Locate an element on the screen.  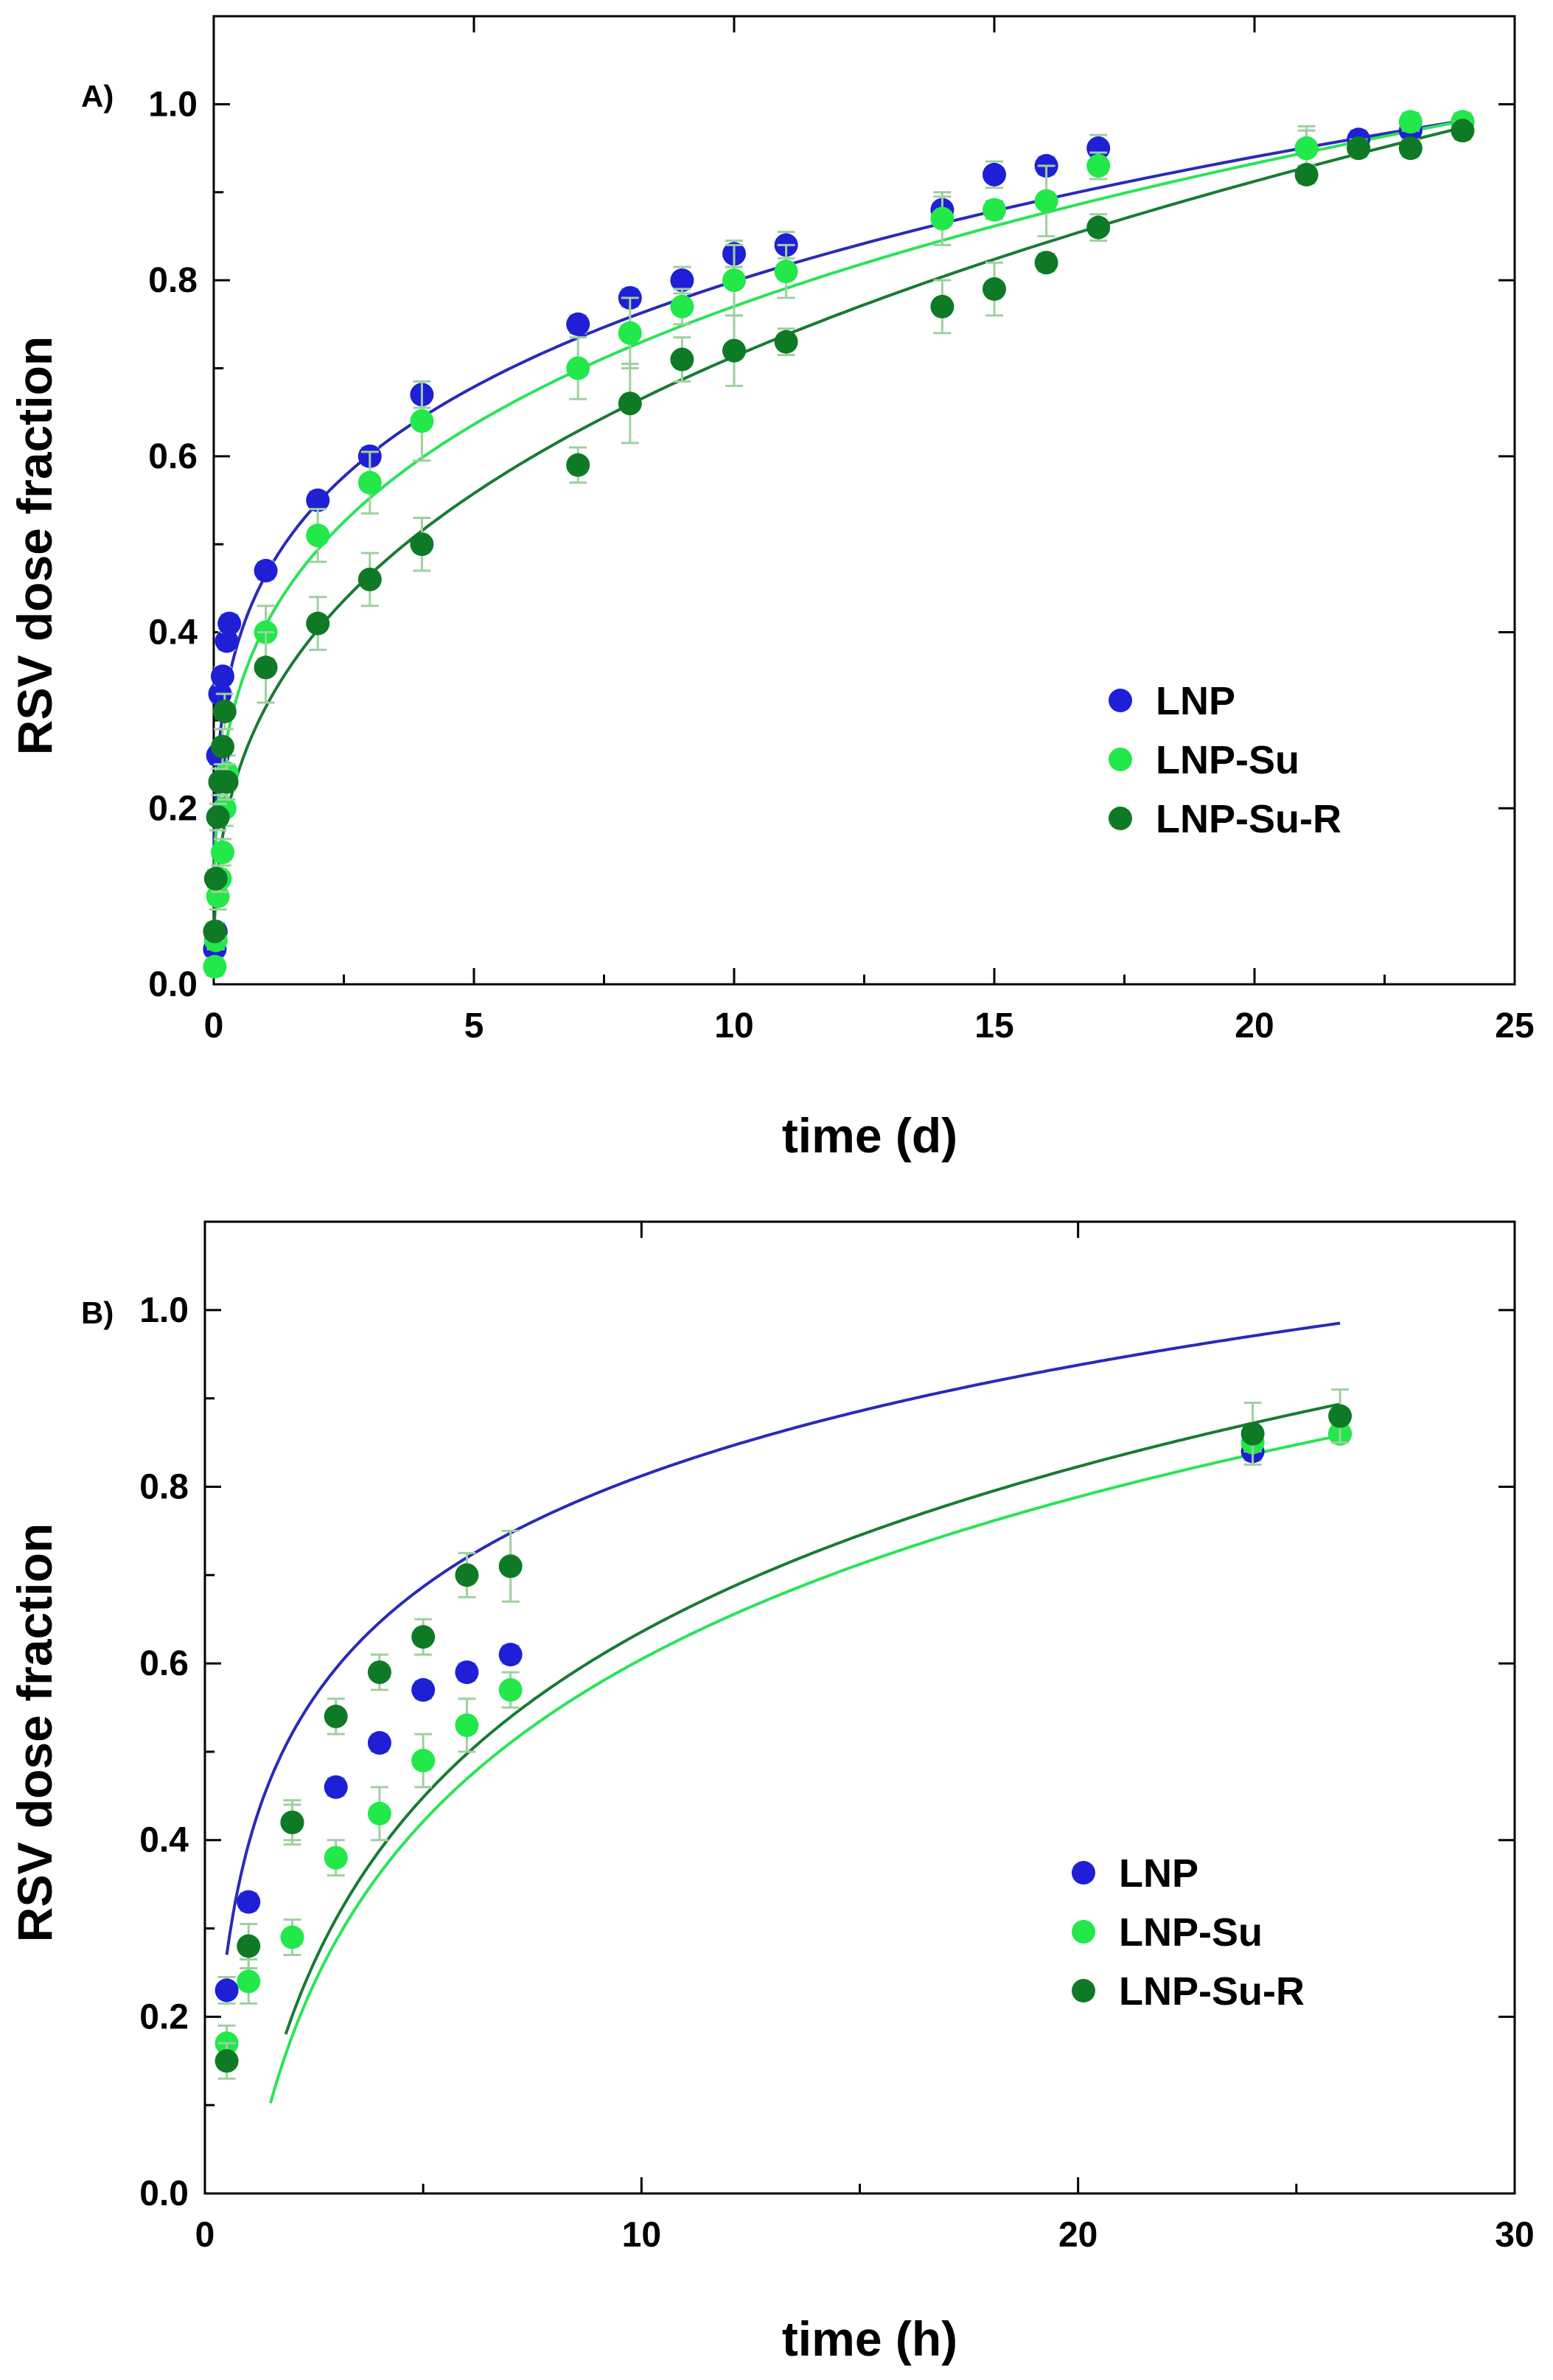
panel-label-a: A) is located at coordinates (98, 96).